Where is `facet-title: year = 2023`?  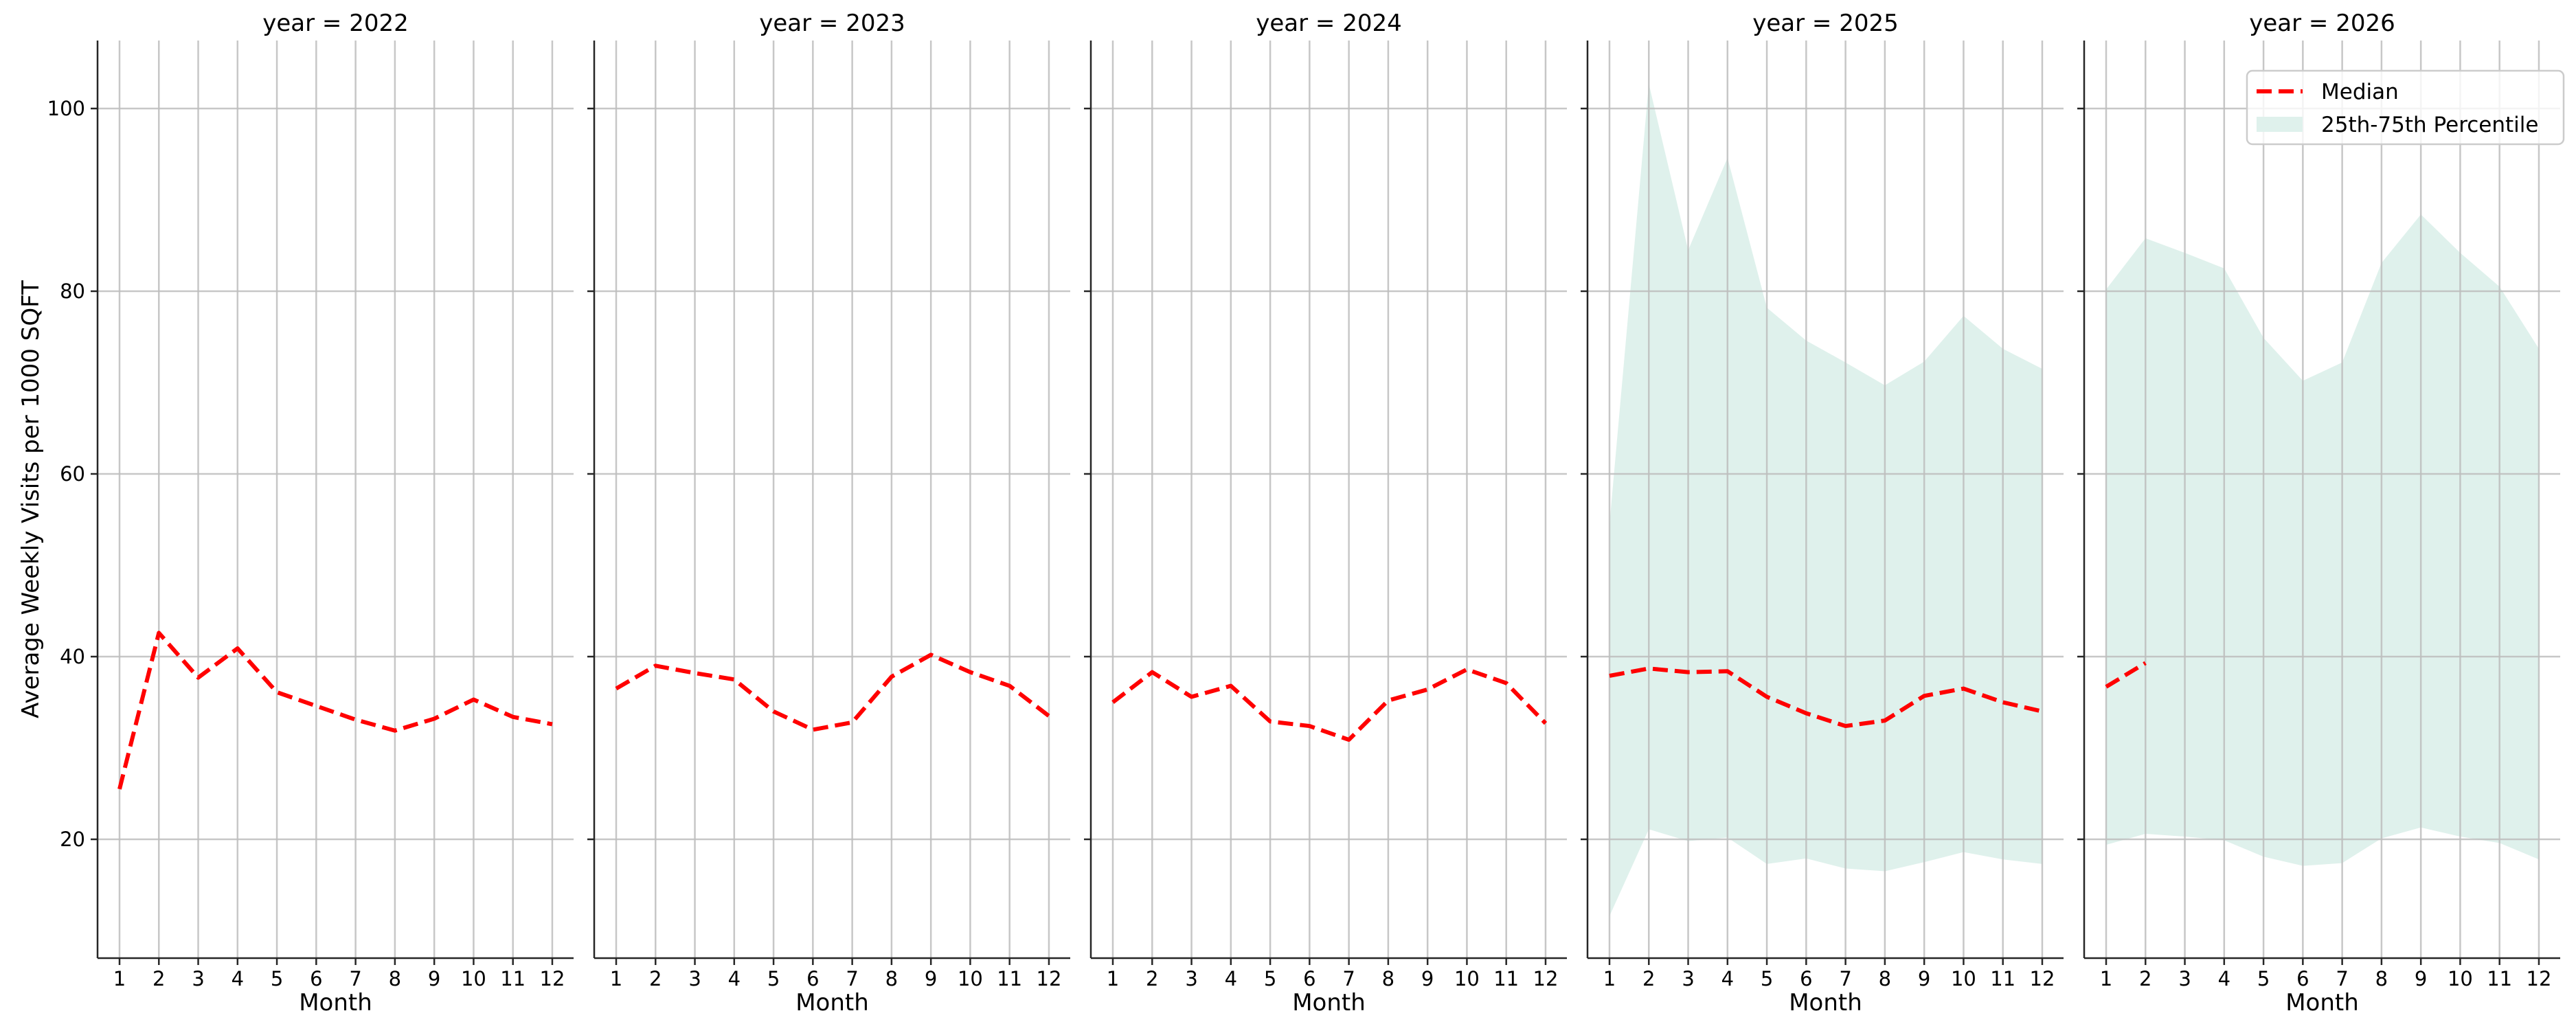 facet-title: year = 2023 is located at coordinates (832, 24).